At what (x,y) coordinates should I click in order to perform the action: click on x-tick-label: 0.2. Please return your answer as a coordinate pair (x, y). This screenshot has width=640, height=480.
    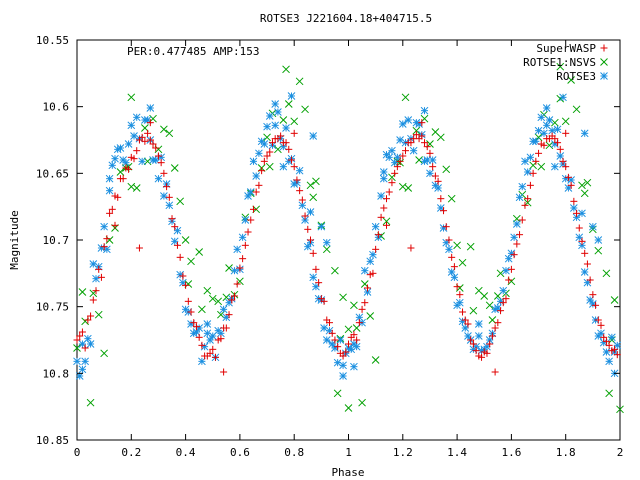
    Looking at the image, I should click on (131, 452).